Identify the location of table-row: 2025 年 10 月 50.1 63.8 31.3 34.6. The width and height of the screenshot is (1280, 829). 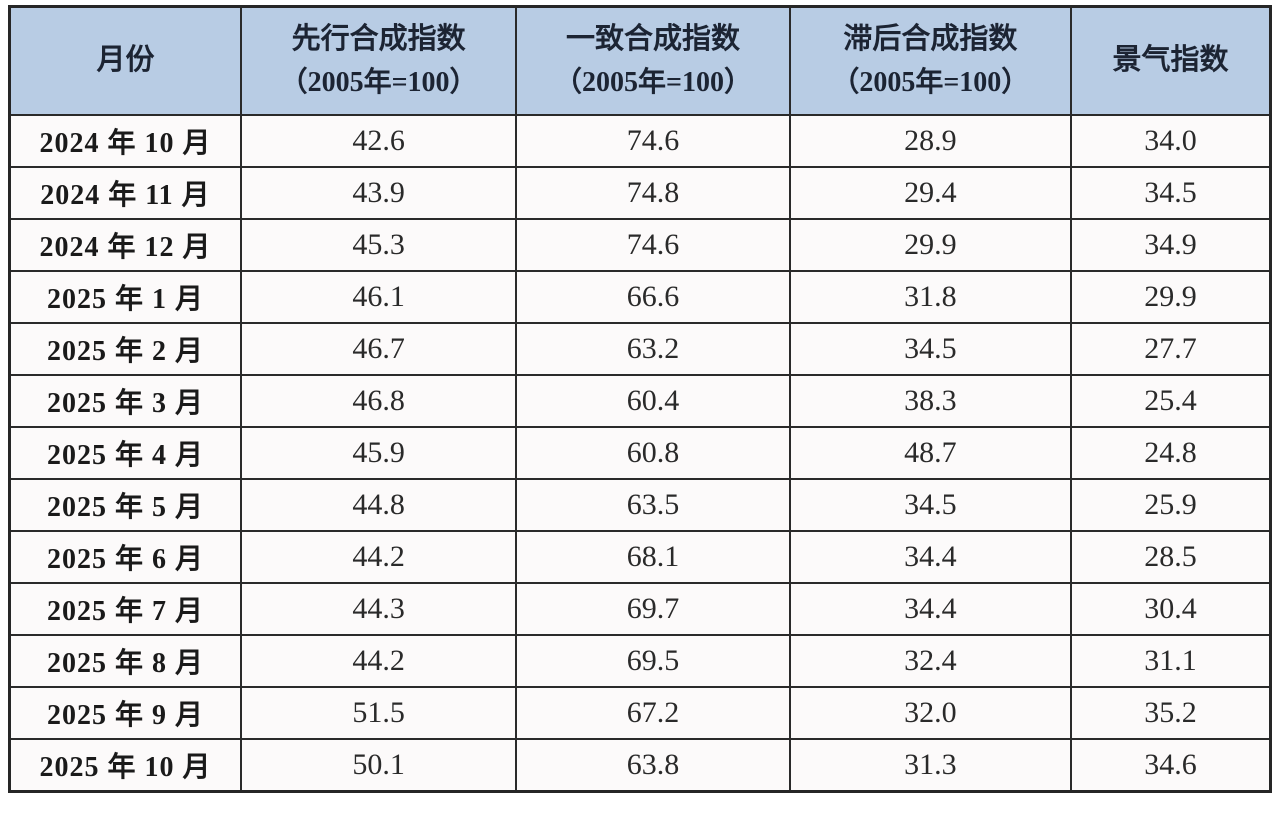
(640, 765).